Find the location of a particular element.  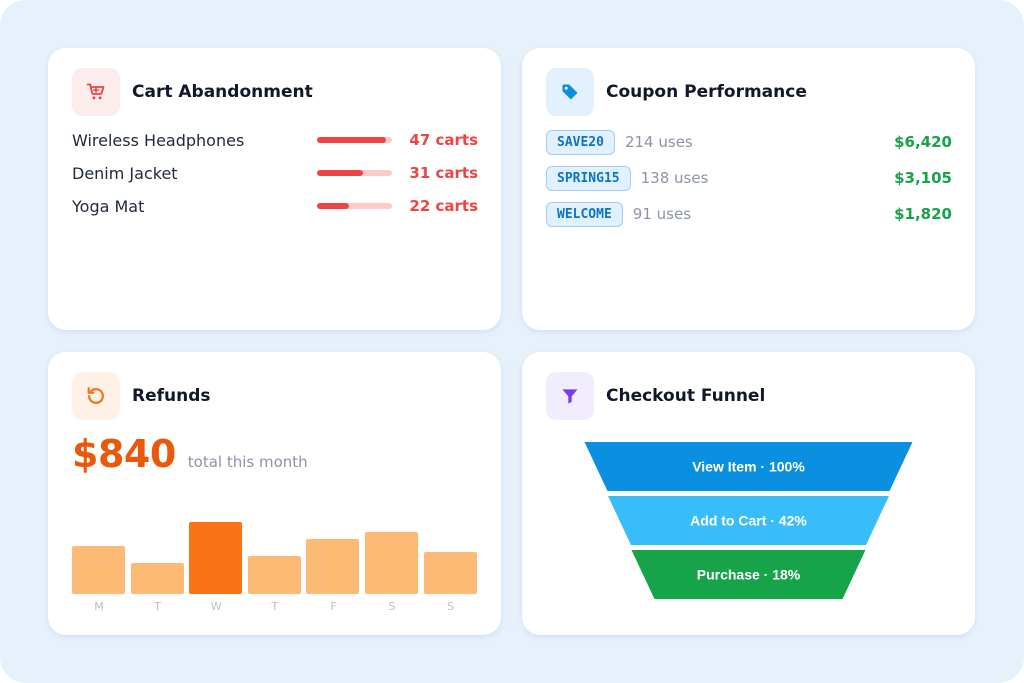

refund-caption: total this month is located at coordinates (247, 462).